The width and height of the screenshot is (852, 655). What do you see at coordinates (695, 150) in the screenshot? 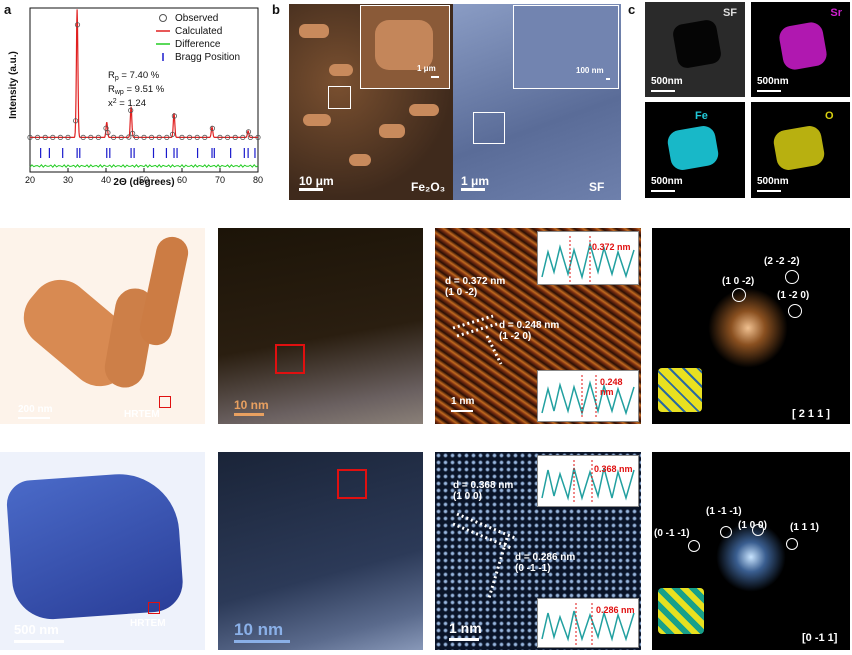
I see `eds-map-fe: Fe 500nm` at bounding box center [695, 150].